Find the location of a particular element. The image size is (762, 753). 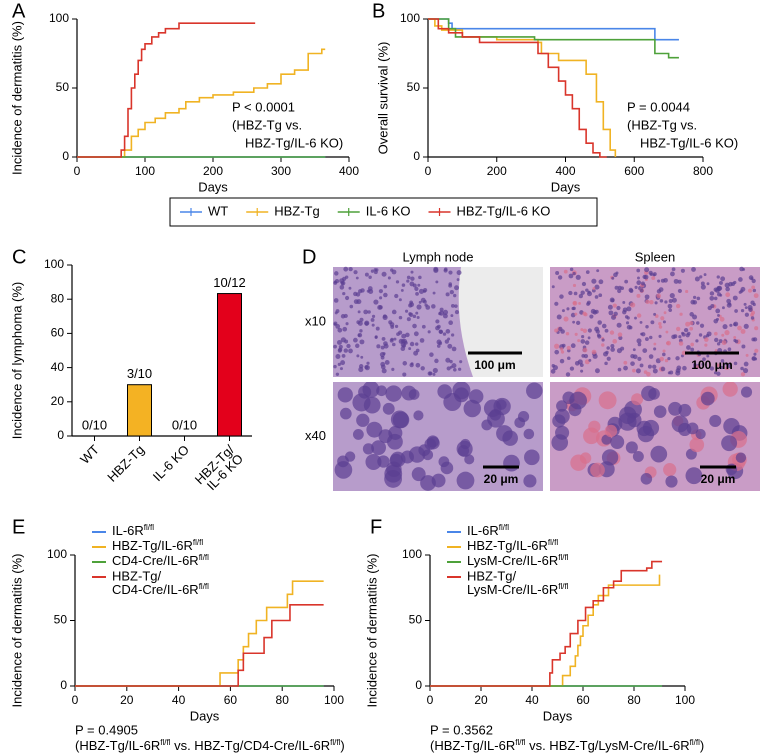

legend-label: WT is located at coordinates (218, 210).